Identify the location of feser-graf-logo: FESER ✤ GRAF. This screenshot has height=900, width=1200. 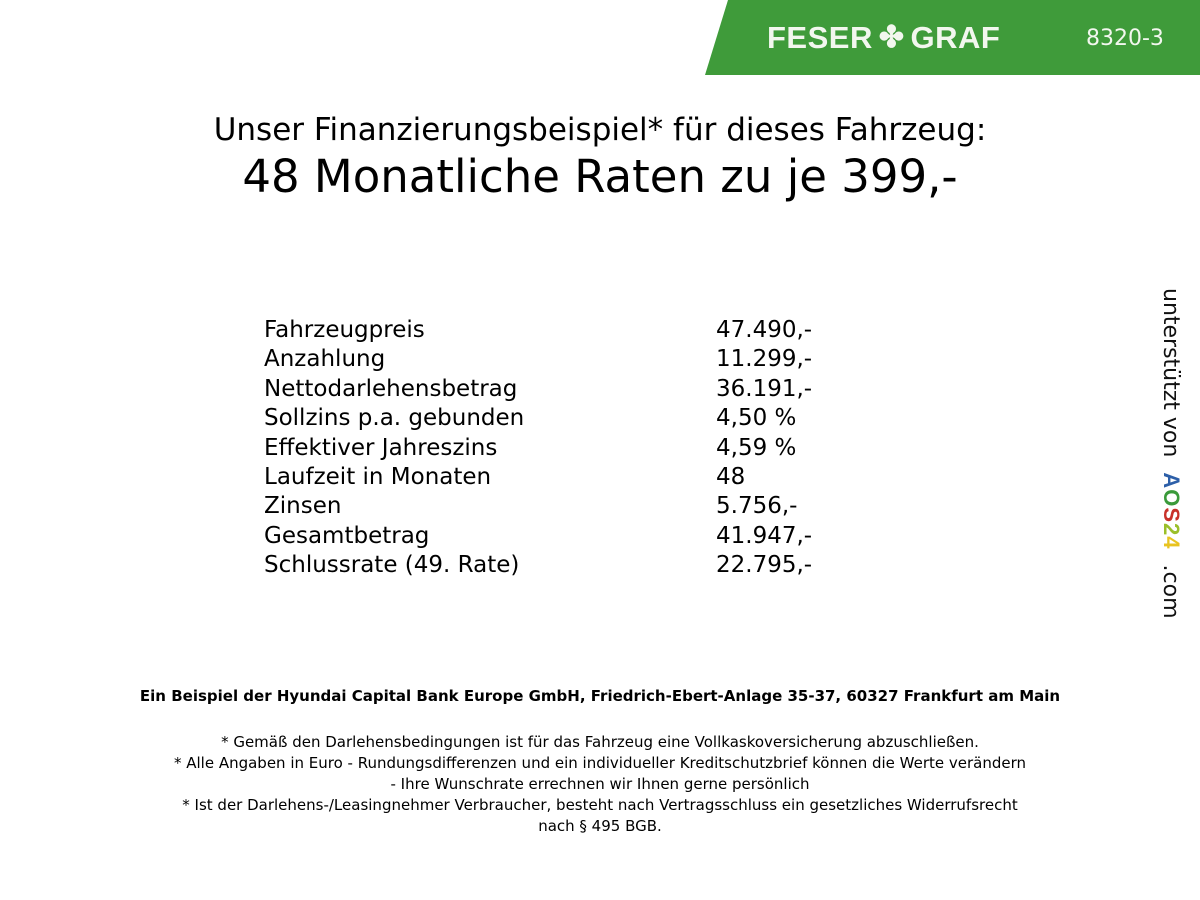
(883, 38).